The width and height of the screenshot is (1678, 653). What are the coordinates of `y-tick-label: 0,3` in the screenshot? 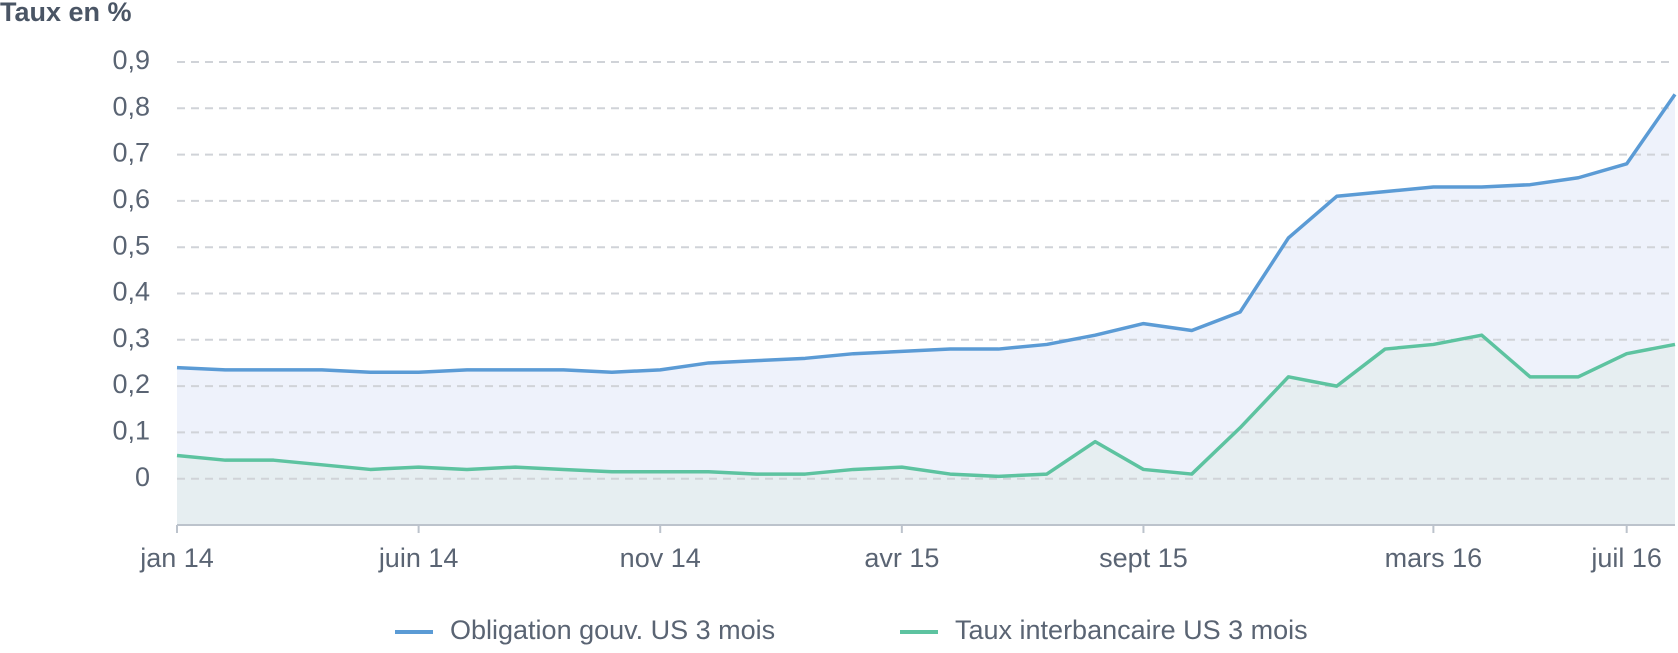 It's located at (131, 338).